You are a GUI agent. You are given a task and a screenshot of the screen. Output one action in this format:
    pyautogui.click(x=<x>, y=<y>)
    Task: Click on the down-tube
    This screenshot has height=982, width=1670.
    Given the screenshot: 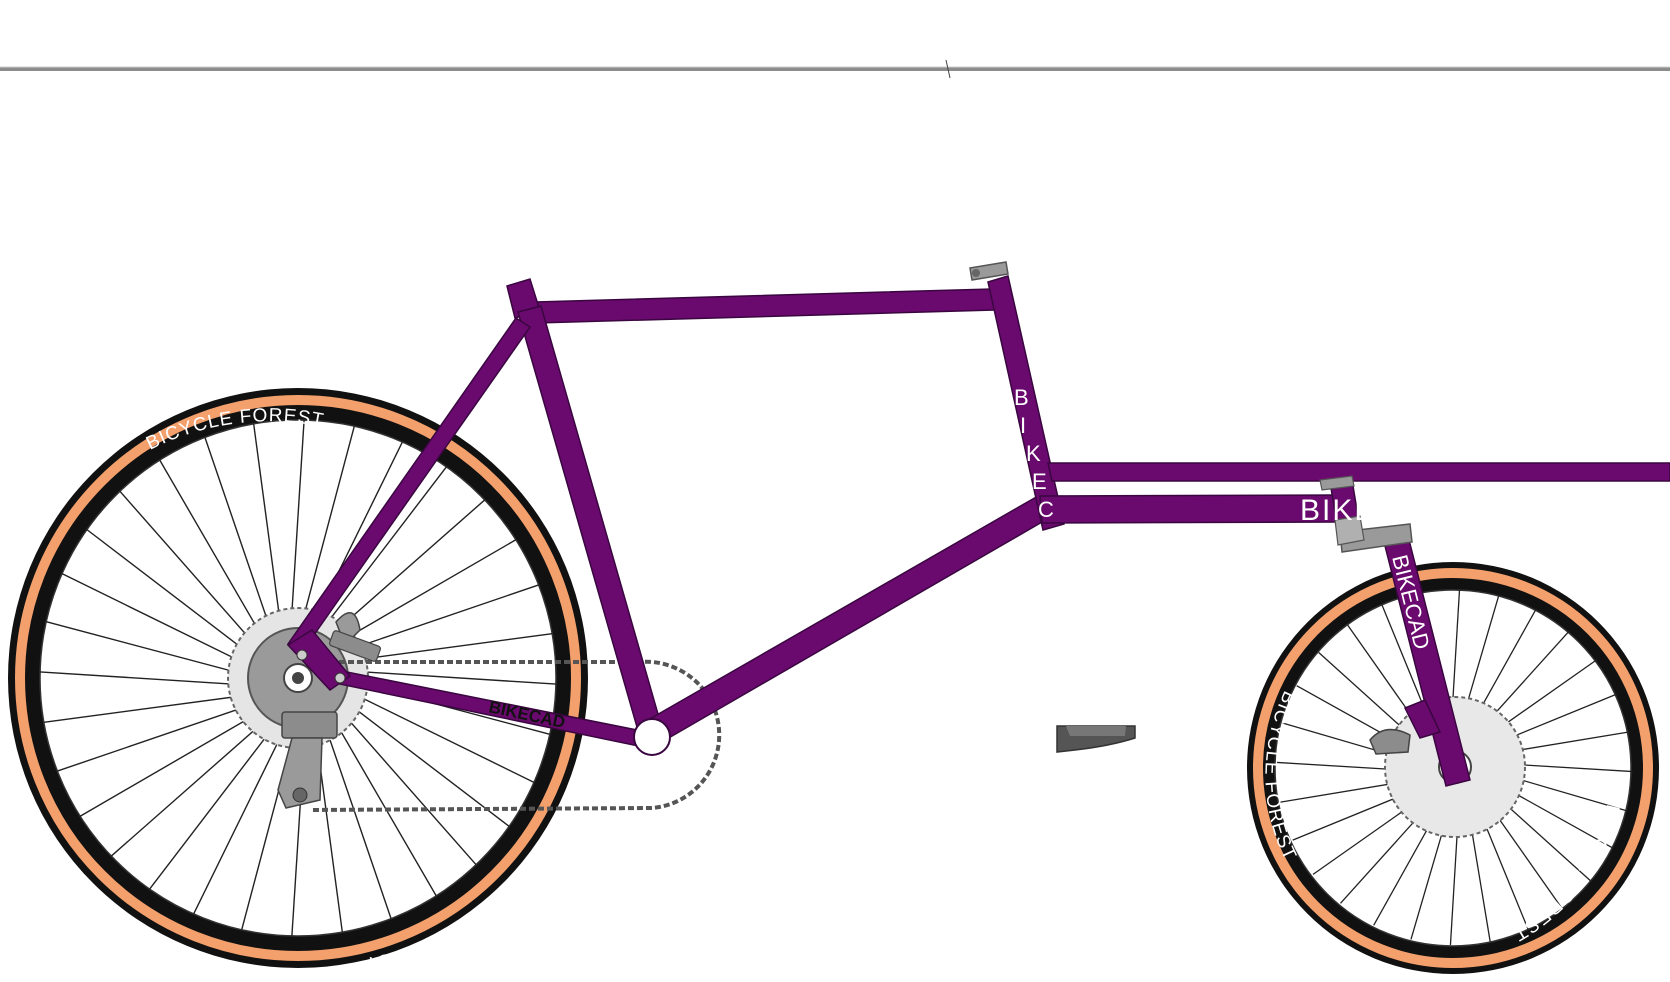 What is the action you would take?
    pyautogui.click(x=848, y=619)
    